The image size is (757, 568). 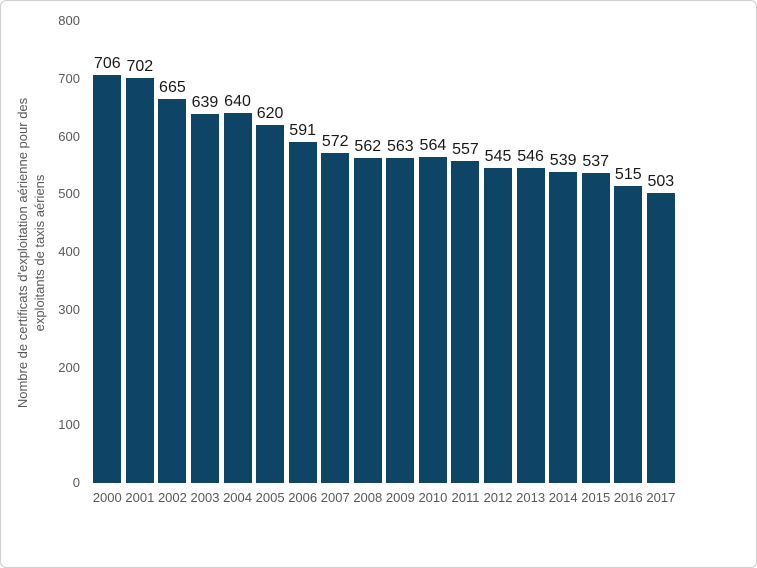 I want to click on bar-slot: 564, so click(x=433, y=252).